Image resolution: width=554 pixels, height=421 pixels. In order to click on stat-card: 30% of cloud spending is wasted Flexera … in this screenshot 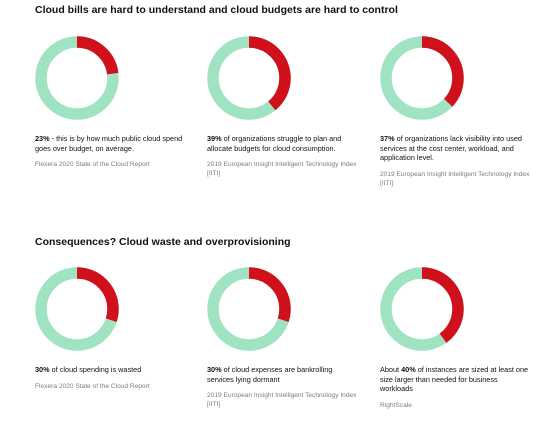, I will do `click(110, 329)`.